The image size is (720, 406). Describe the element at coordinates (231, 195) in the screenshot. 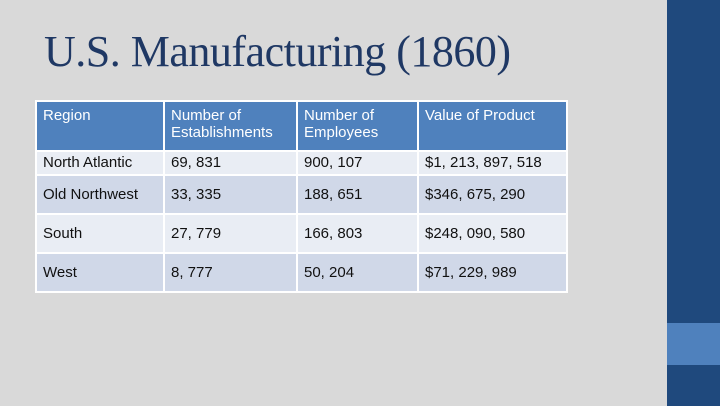

I see `cell-establishments: 33, 335` at that location.